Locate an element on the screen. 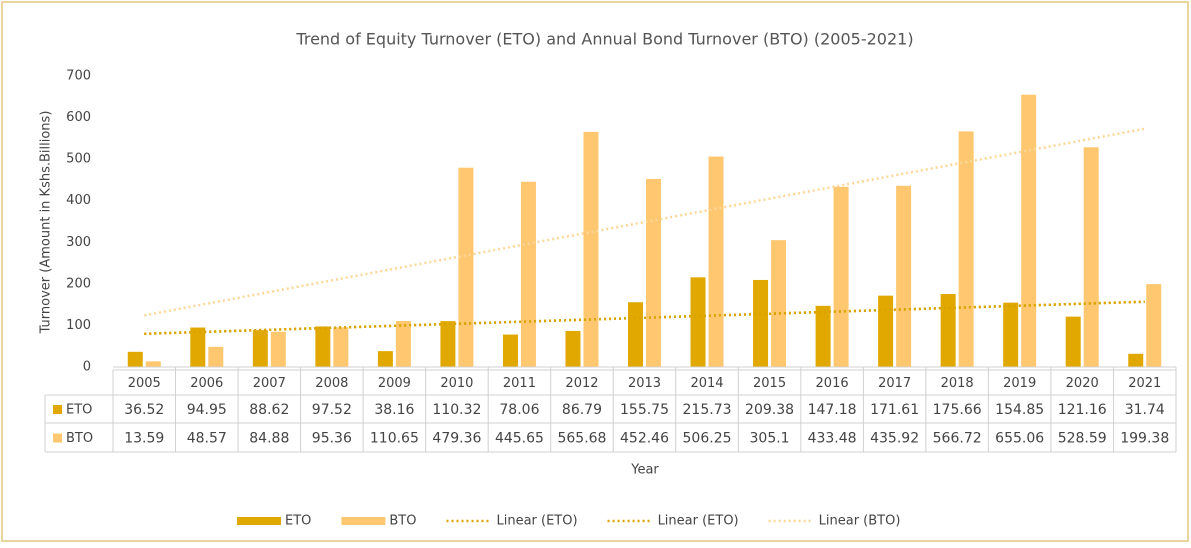 This screenshot has width=1191, height=548. table-value: 38.16 is located at coordinates (394, 410).